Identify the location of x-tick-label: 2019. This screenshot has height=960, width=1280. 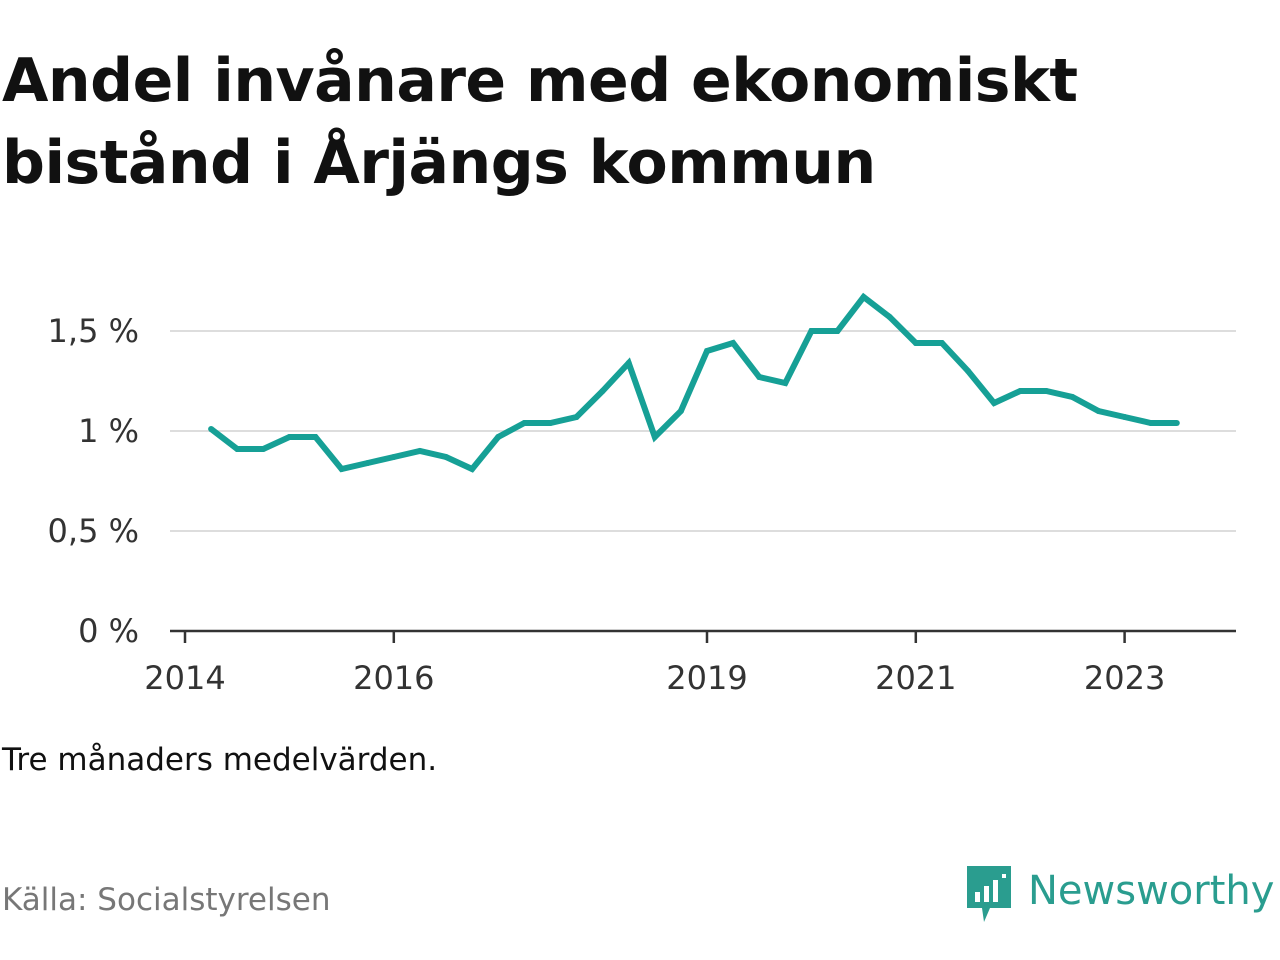
(706, 678).